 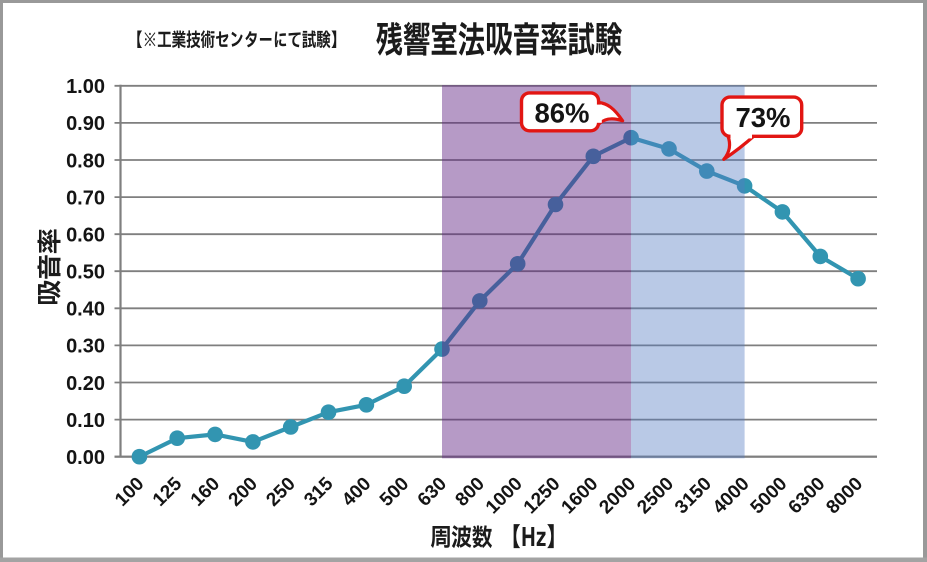 I want to click on svg-text: 1.00, so click(x=85, y=87).